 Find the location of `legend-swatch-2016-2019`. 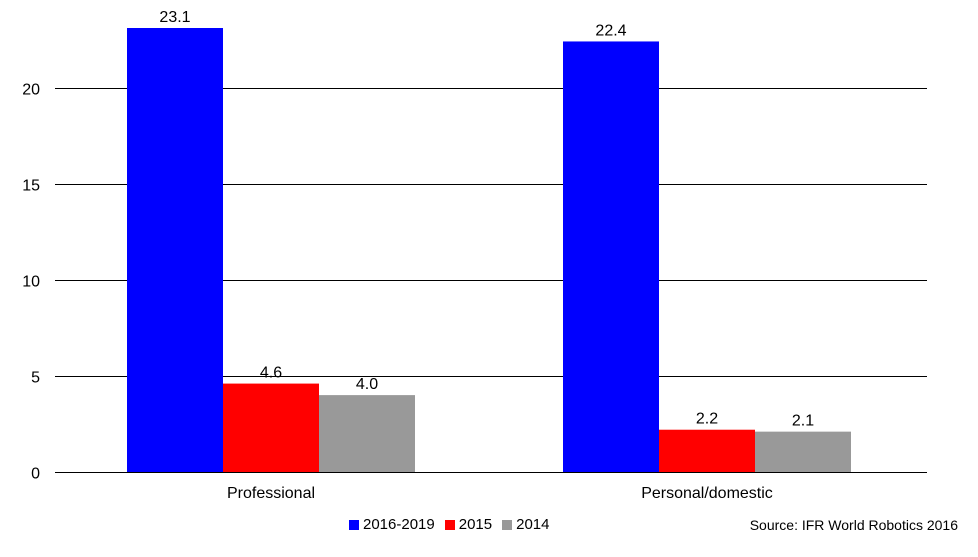

legend-swatch-2016-2019 is located at coordinates (354, 524).